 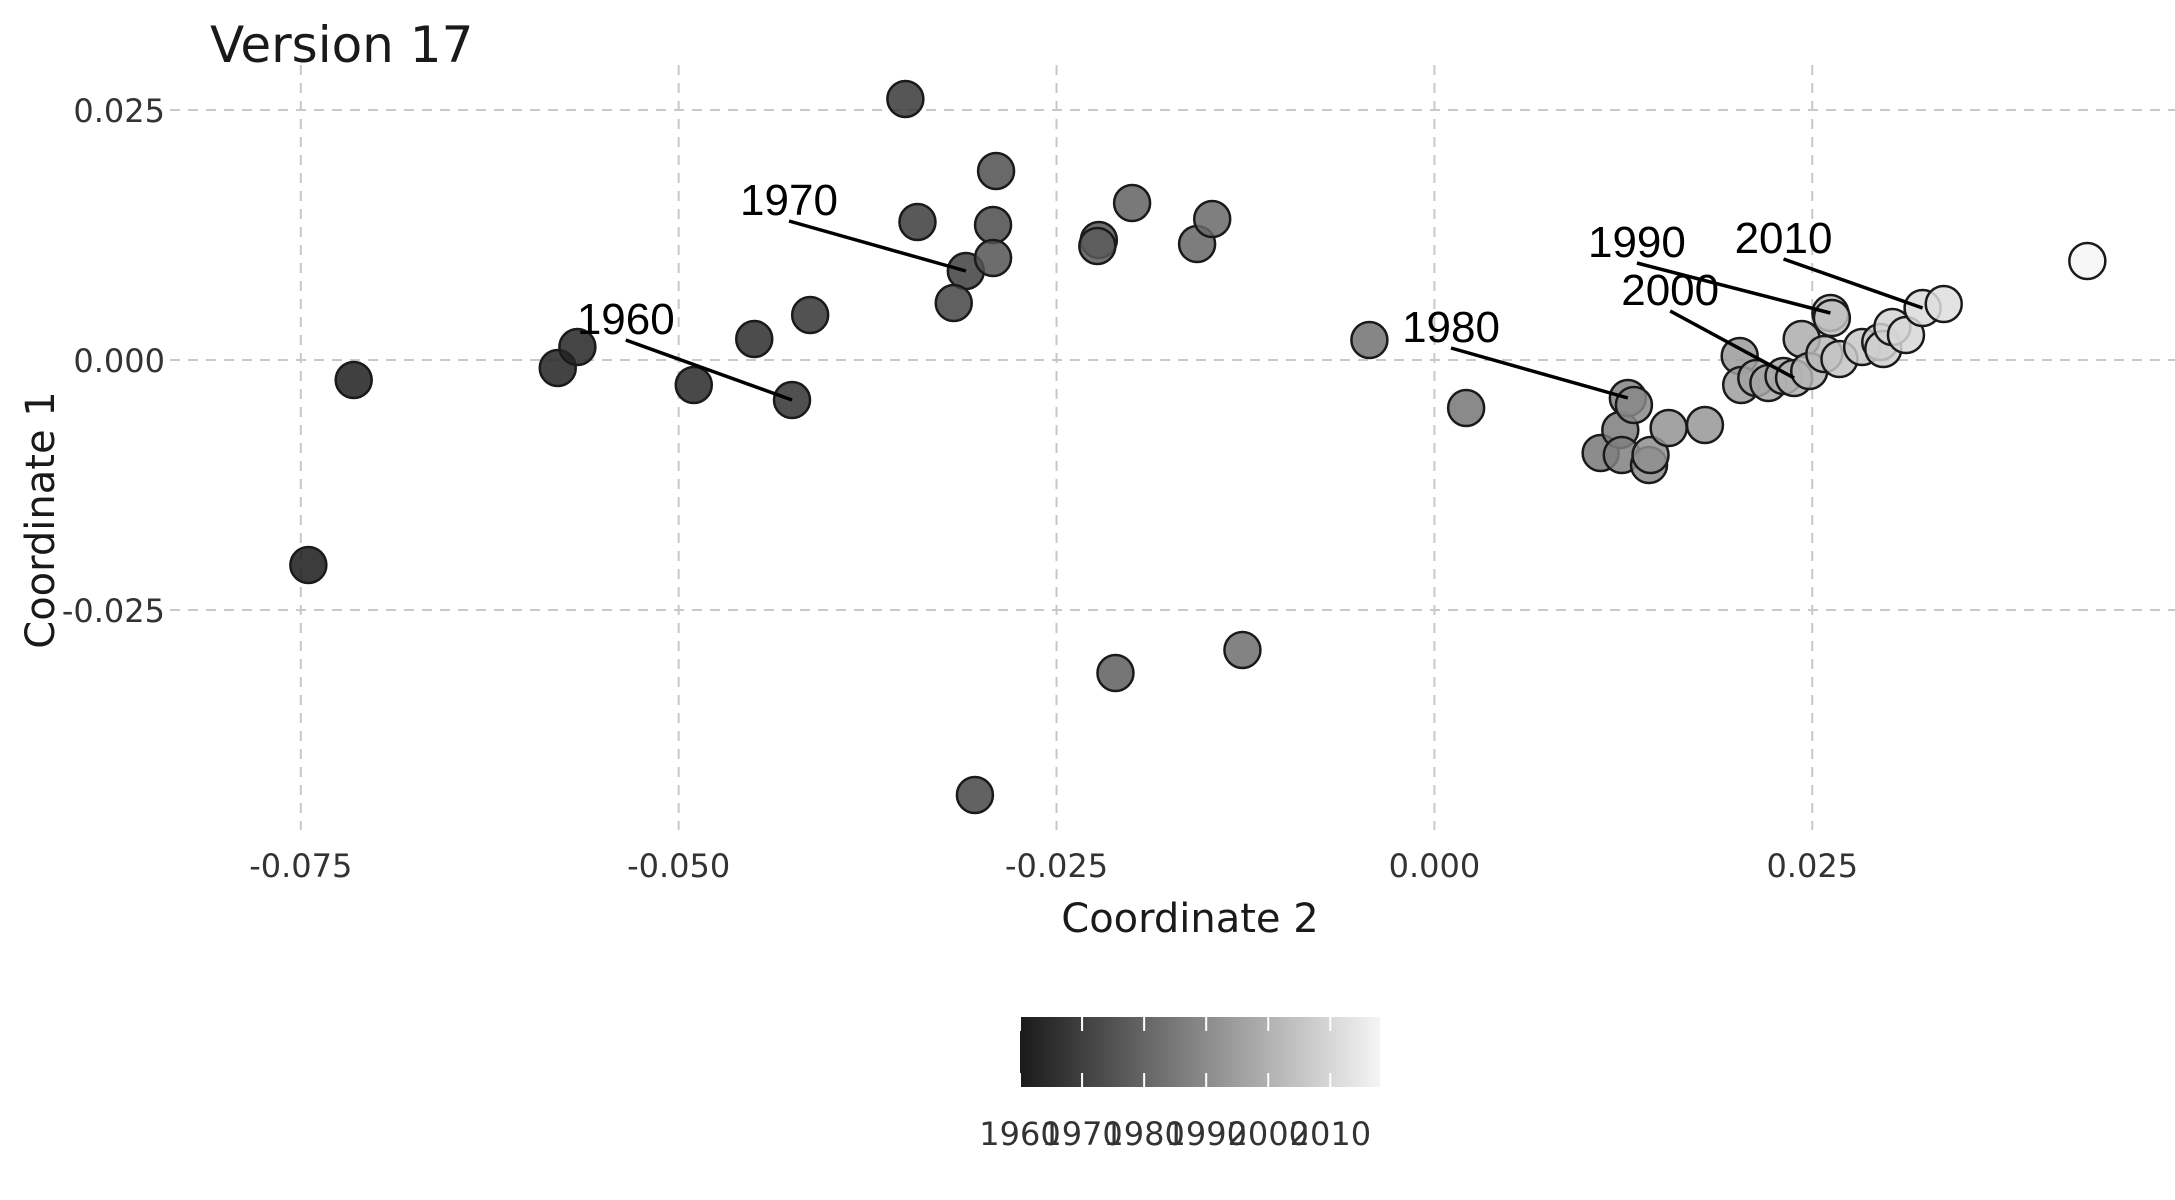 What do you see at coordinates (1670, 290) in the screenshot?
I see `annotation-label: 2000` at bounding box center [1670, 290].